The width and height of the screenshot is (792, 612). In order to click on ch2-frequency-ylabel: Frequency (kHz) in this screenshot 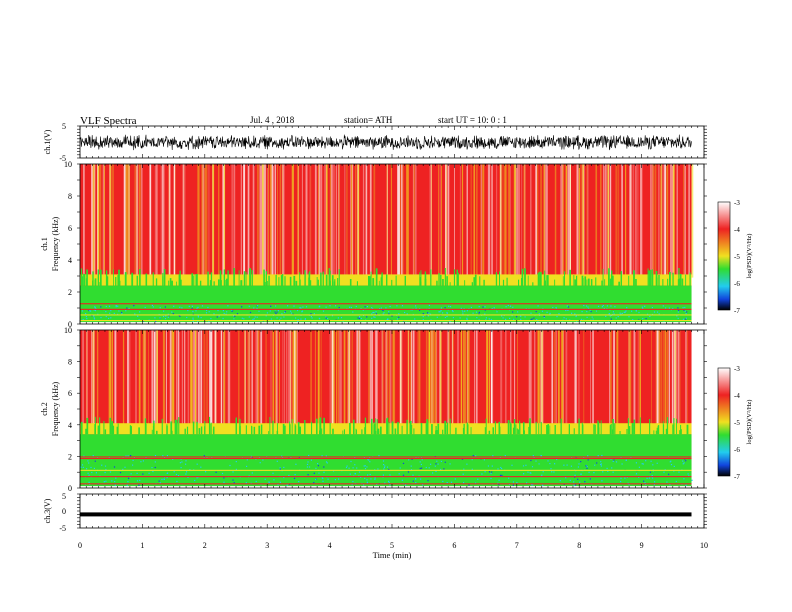, I will do `click(55, 408)`.